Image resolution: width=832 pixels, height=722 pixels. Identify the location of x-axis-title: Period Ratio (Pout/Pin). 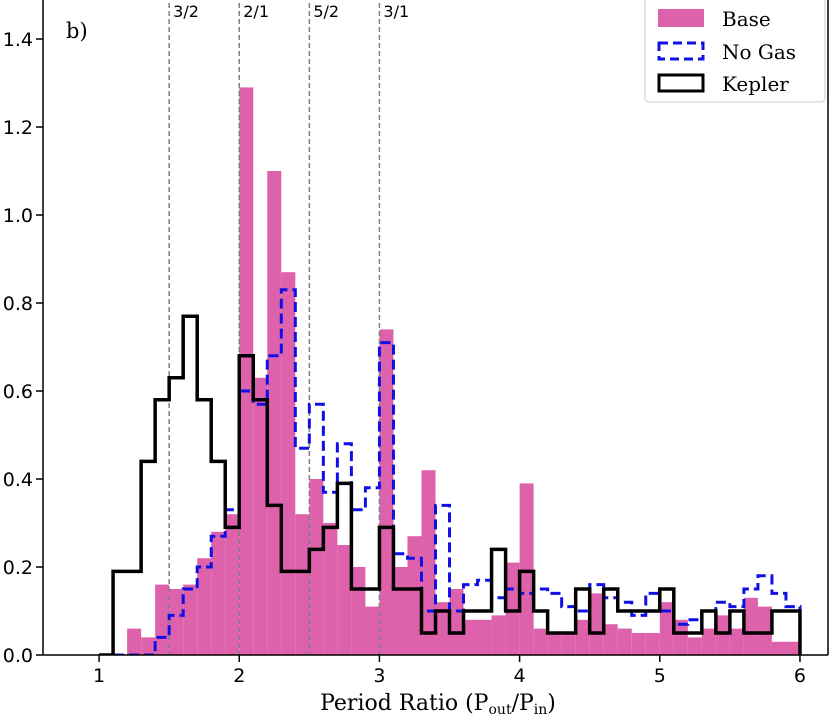
(438, 704).